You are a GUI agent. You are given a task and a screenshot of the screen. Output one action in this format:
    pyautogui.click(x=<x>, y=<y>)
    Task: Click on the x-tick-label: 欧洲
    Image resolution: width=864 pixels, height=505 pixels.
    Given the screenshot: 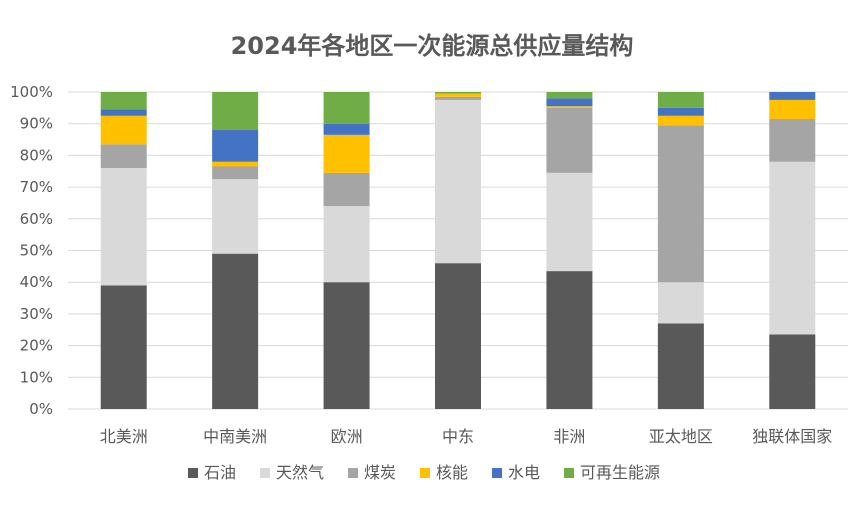 What is the action you would take?
    pyautogui.click(x=347, y=436)
    